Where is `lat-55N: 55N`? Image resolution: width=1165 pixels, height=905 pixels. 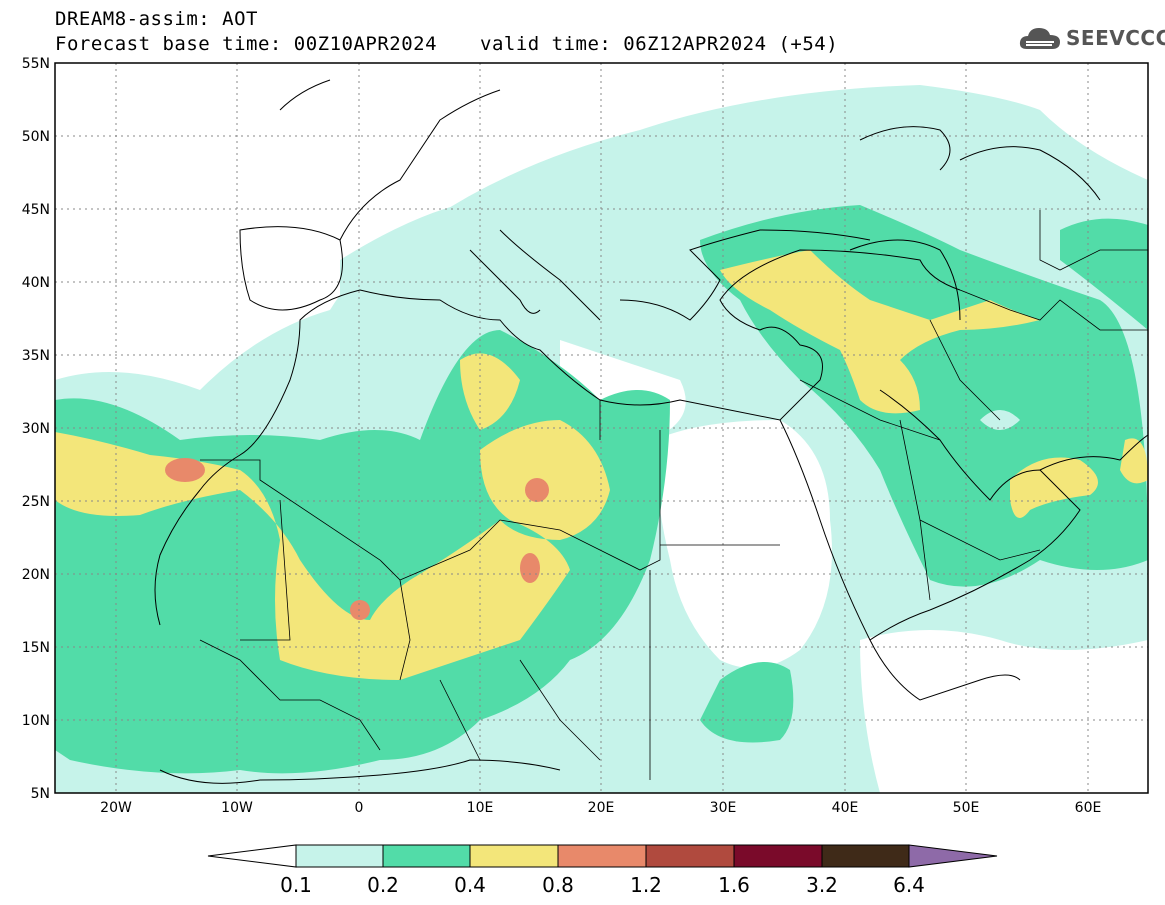
lat-55N: 55N is located at coordinates (36, 64).